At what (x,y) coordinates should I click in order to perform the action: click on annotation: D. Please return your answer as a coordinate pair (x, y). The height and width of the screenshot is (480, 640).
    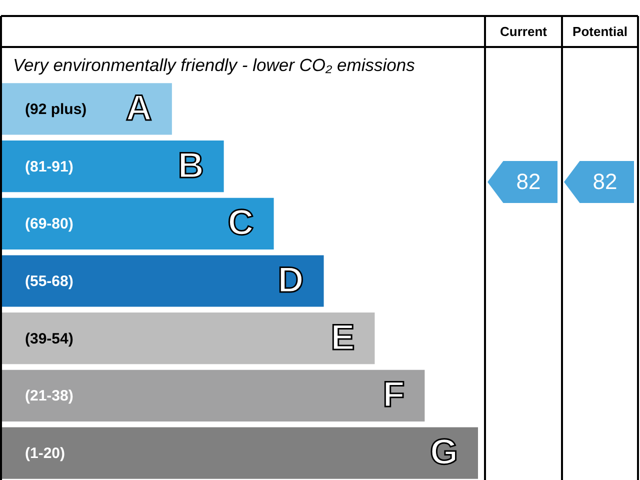
    Looking at the image, I should click on (291, 279).